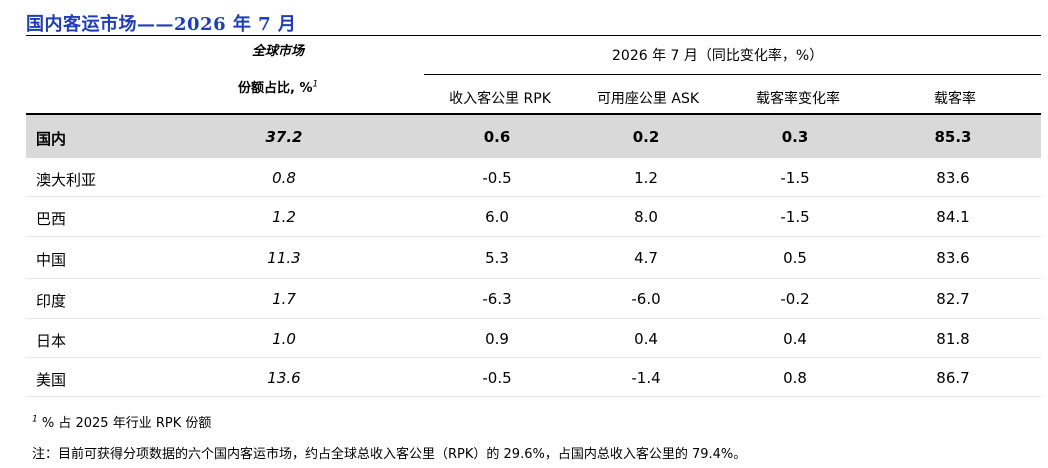 The width and height of the screenshot is (1048, 468). Describe the element at coordinates (533, 299) in the screenshot. I see `table-row: 印度 1.7 -6.3 -6.0 -0.2 82.7` at that location.